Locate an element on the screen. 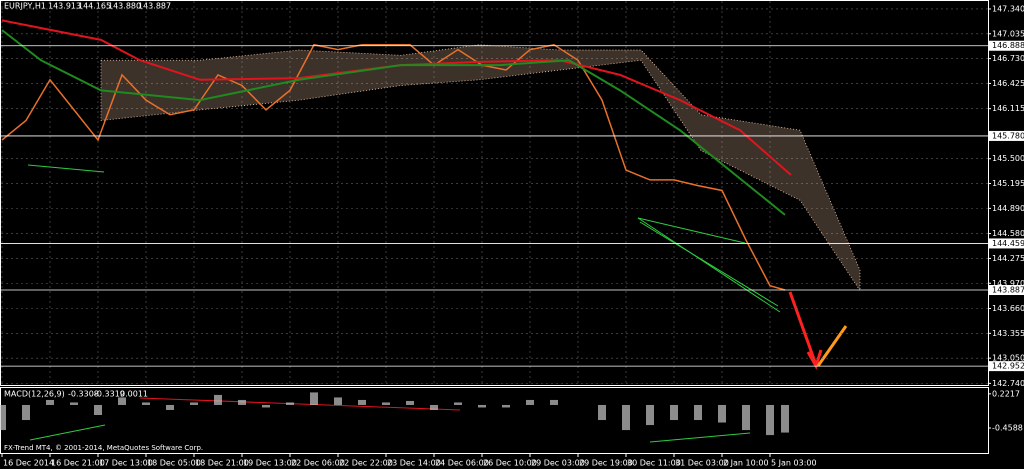 The height and width of the screenshot is (469, 1024). y-tick-label: 146.115 is located at coordinates (1008, 108).